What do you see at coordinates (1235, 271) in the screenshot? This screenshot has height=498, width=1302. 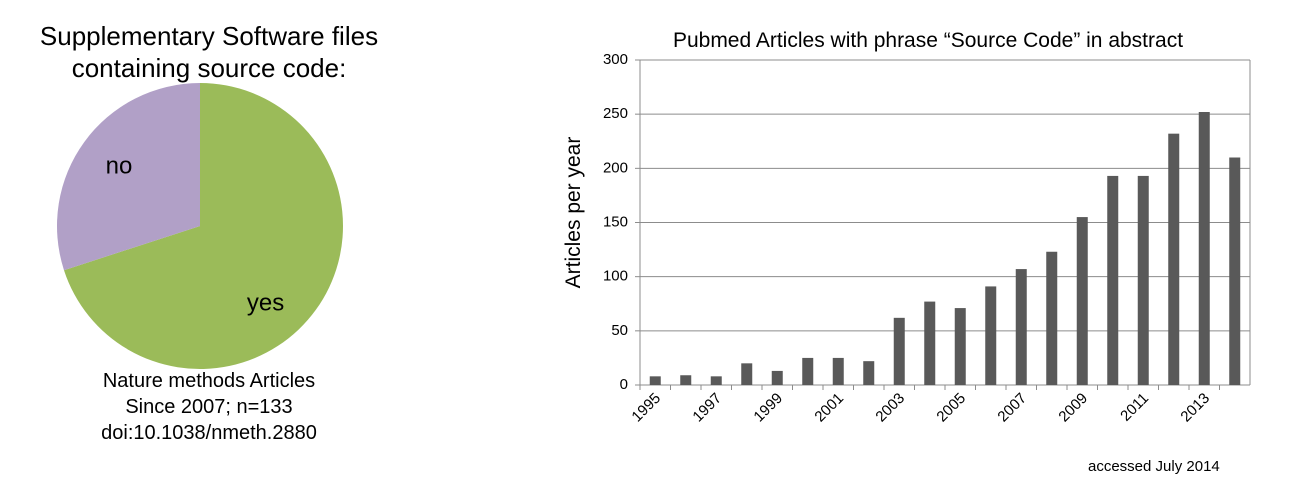 I see `bar-2014` at bounding box center [1235, 271].